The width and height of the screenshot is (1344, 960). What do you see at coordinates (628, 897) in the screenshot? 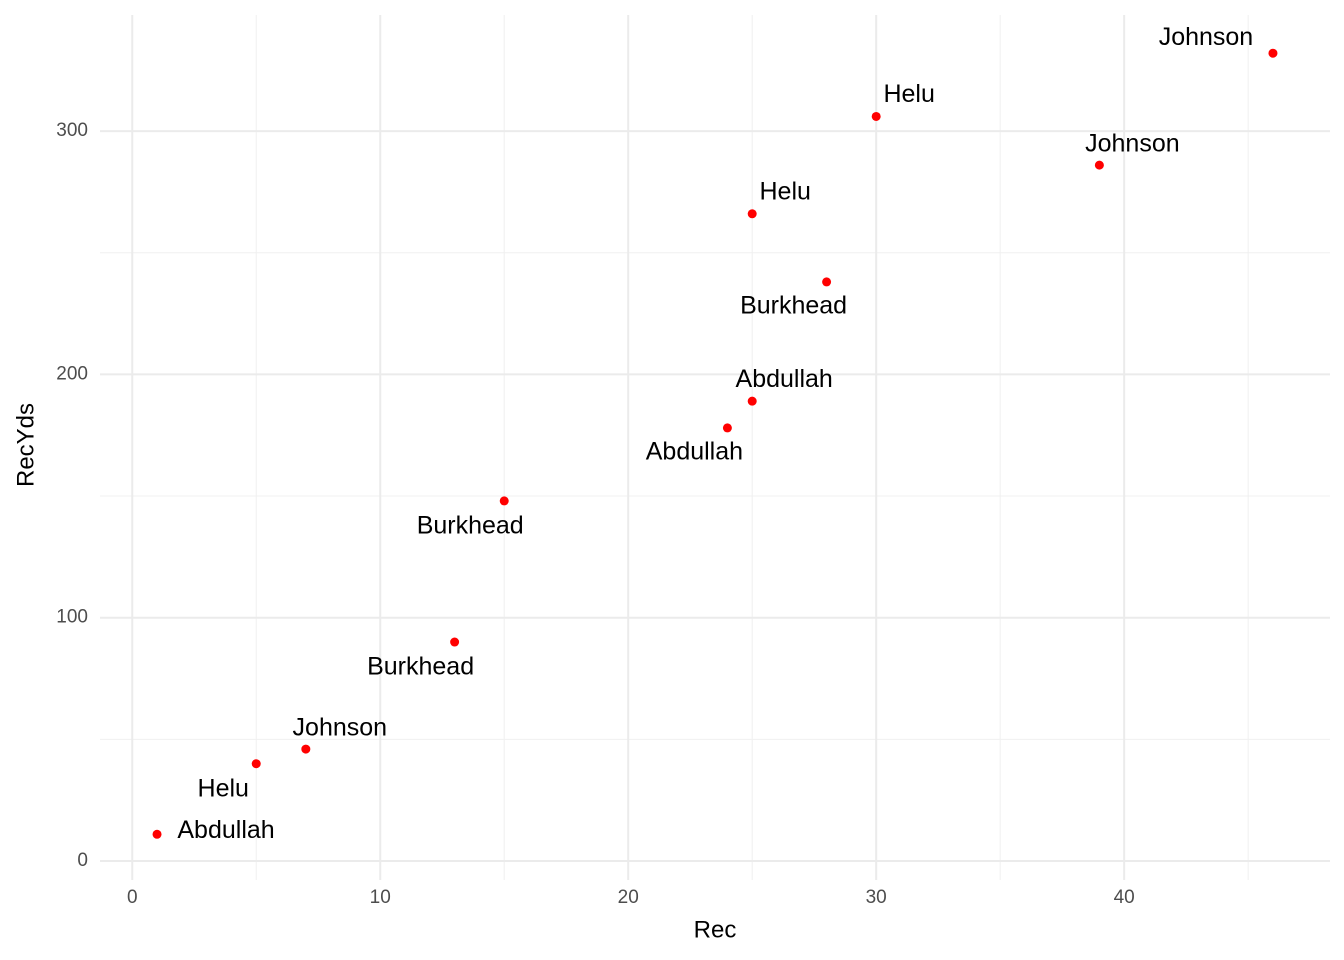
I see `x-tick-label: 20` at bounding box center [628, 897].